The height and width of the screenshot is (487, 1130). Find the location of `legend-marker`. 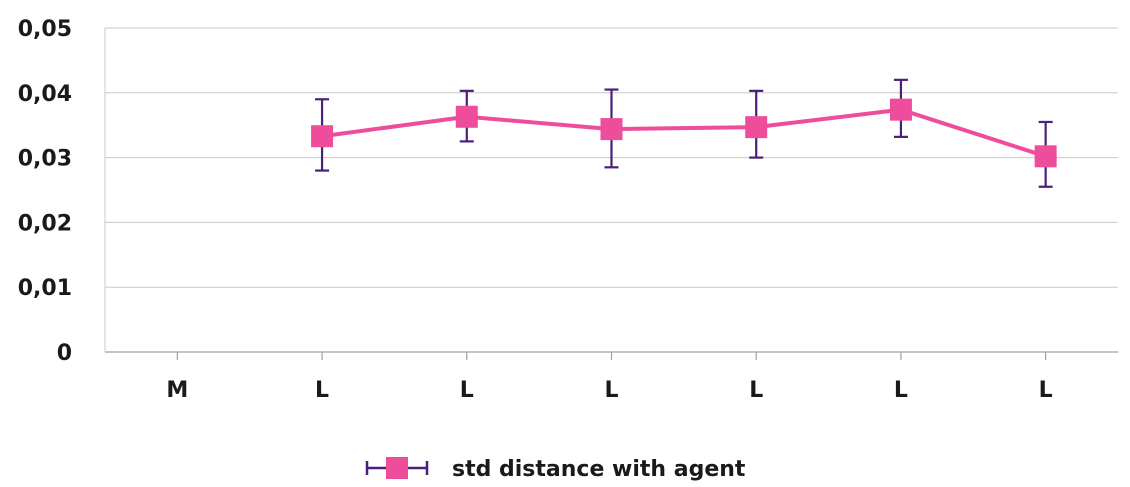

legend-marker is located at coordinates (397, 468).